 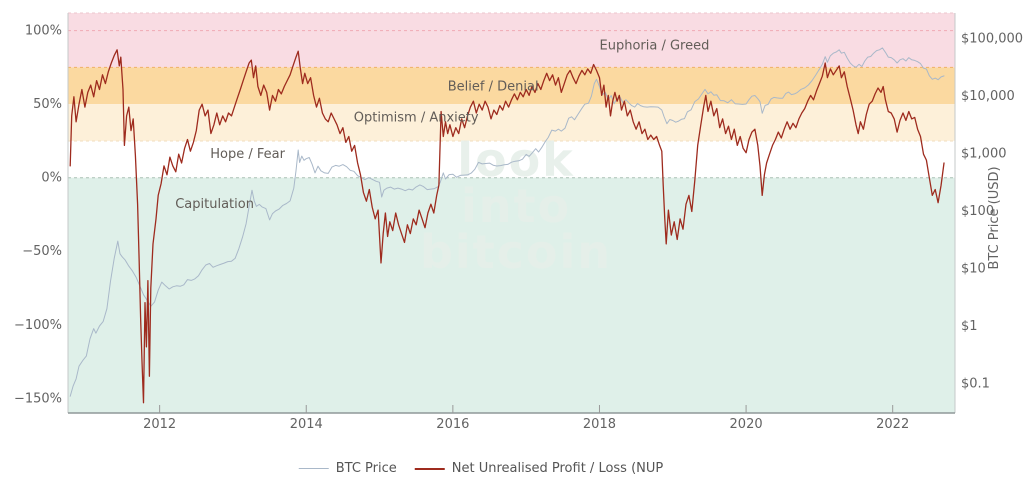 I want to click on band-hope, so click(x=511, y=159).